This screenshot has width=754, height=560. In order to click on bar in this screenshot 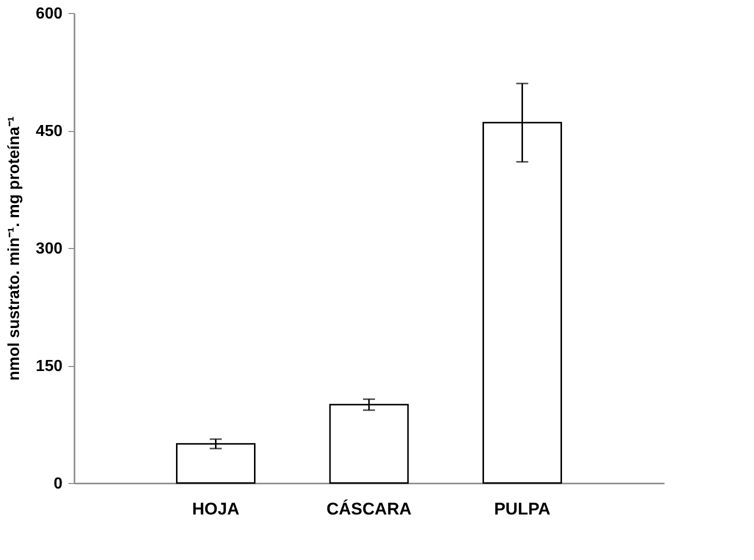, I will do `click(216, 463)`.